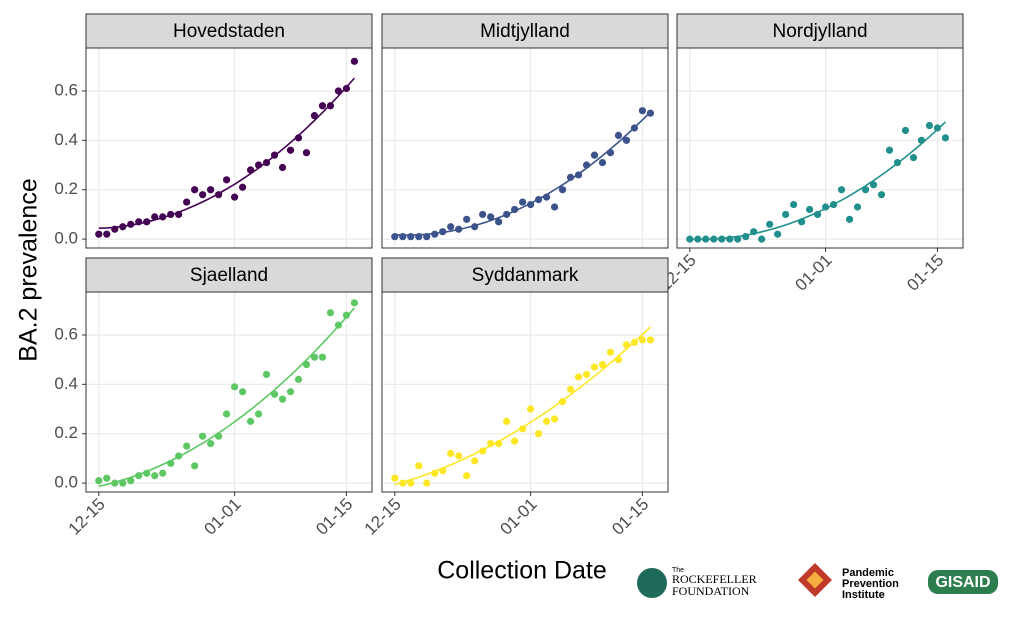 This screenshot has width=1024, height=625. What do you see at coordinates (66, 139) in the screenshot?
I see `y-tick-label: 0.4` at bounding box center [66, 139].